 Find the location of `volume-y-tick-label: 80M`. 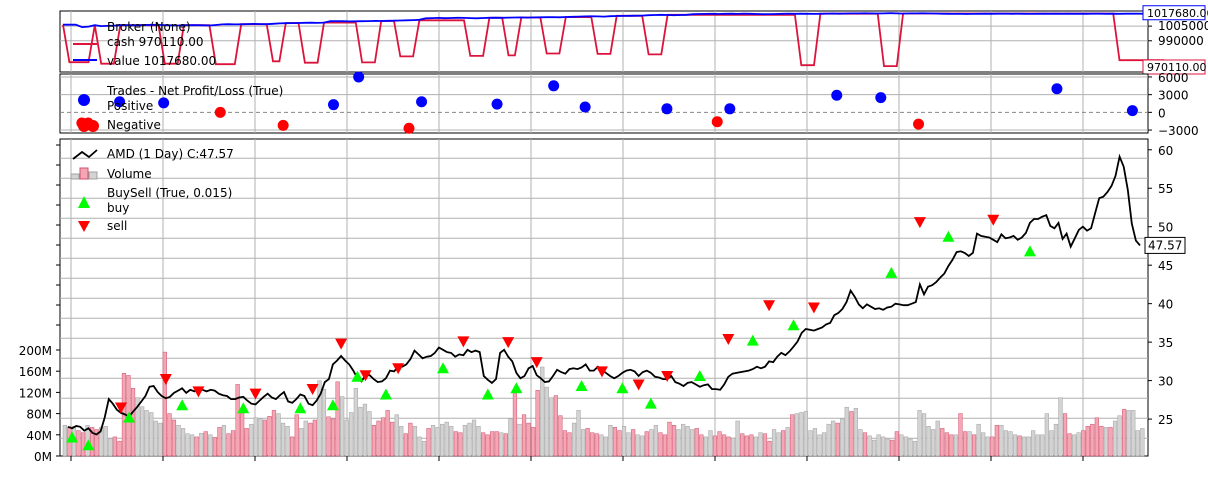

volume-y-tick-label: 80M is located at coordinates (39, 415).